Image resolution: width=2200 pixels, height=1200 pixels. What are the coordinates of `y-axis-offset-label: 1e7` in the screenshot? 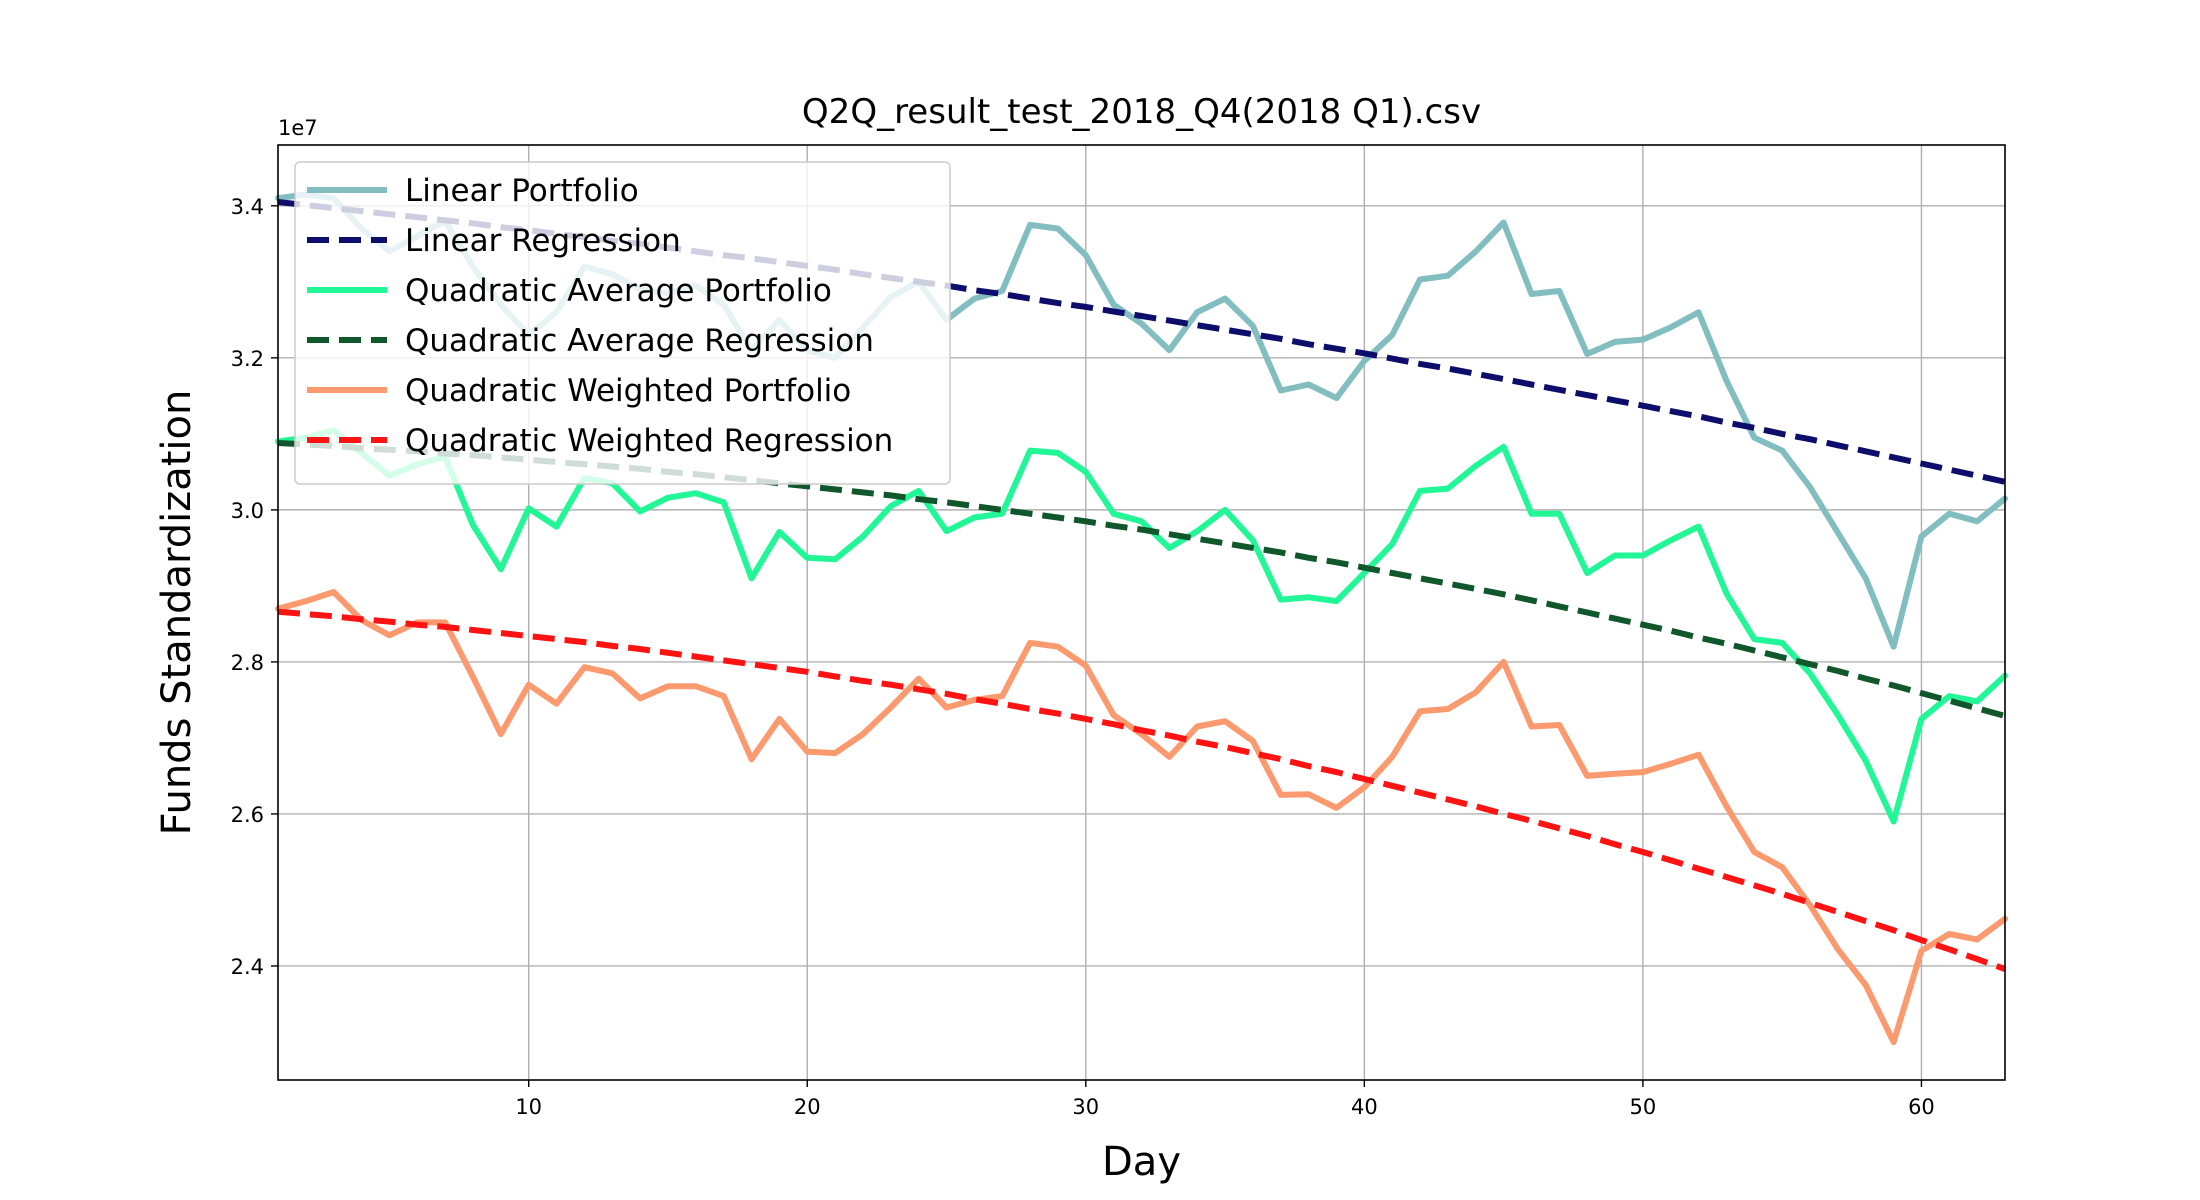 It's located at (298, 128).